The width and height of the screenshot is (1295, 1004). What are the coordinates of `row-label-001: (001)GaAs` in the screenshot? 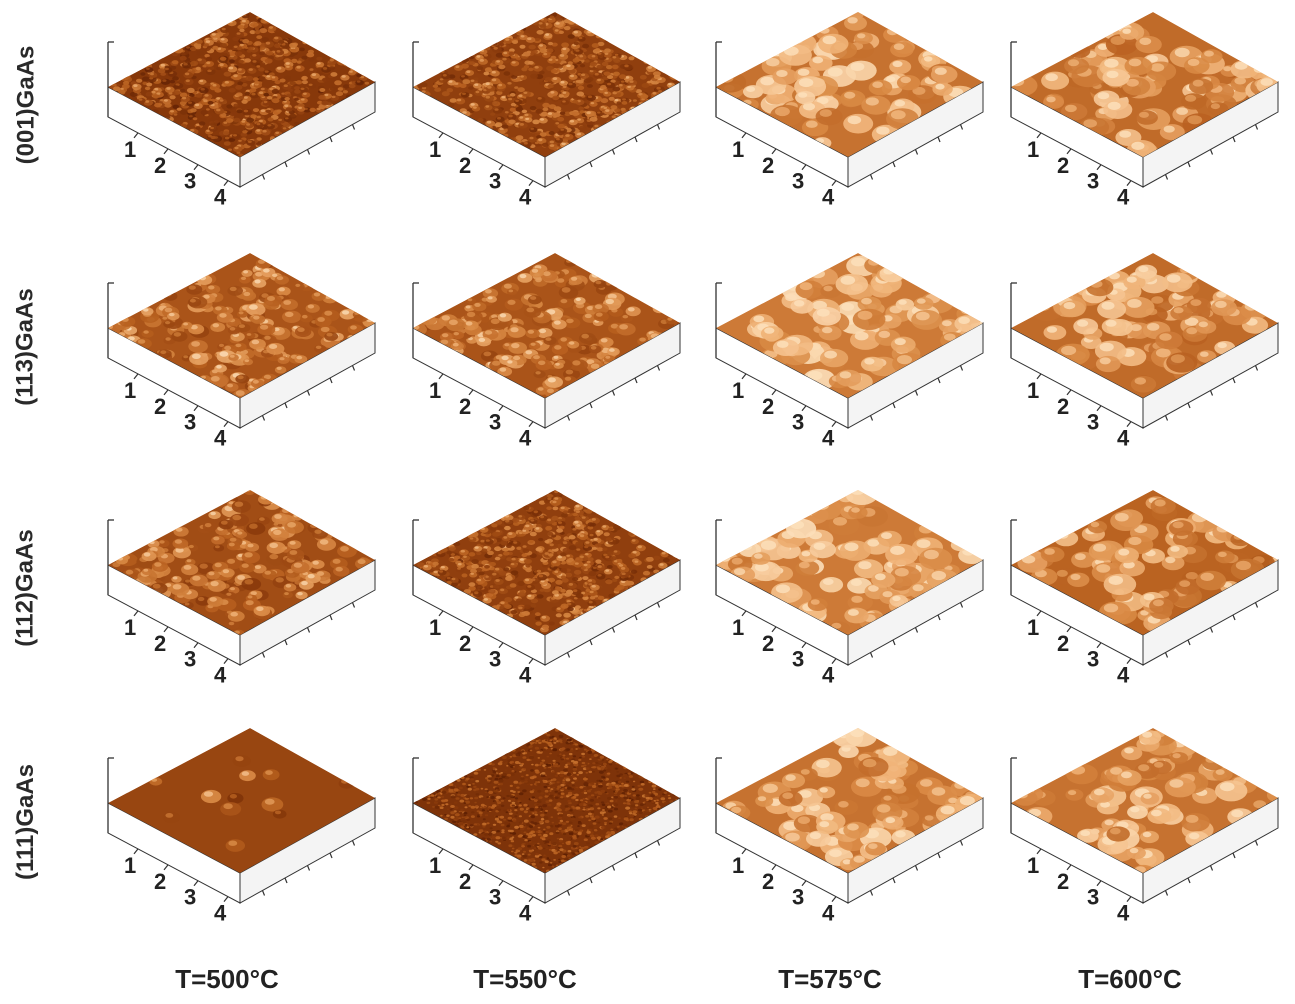 It's located at (26, 105).